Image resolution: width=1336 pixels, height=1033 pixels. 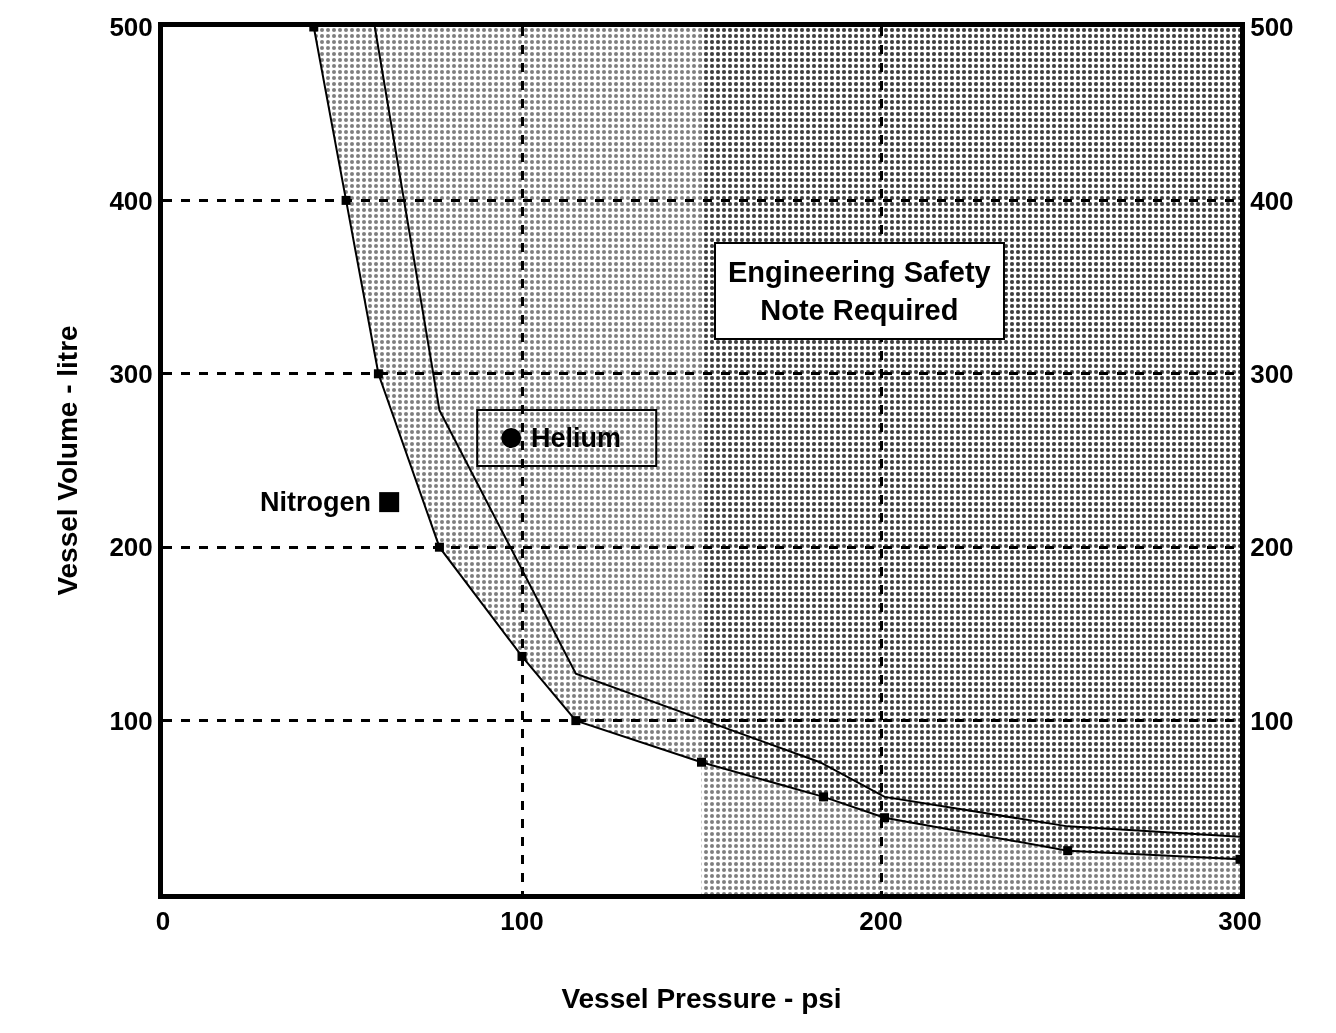 I want to click on x-axis-title: Vessel Pressure - psi, so click(x=701, y=999).